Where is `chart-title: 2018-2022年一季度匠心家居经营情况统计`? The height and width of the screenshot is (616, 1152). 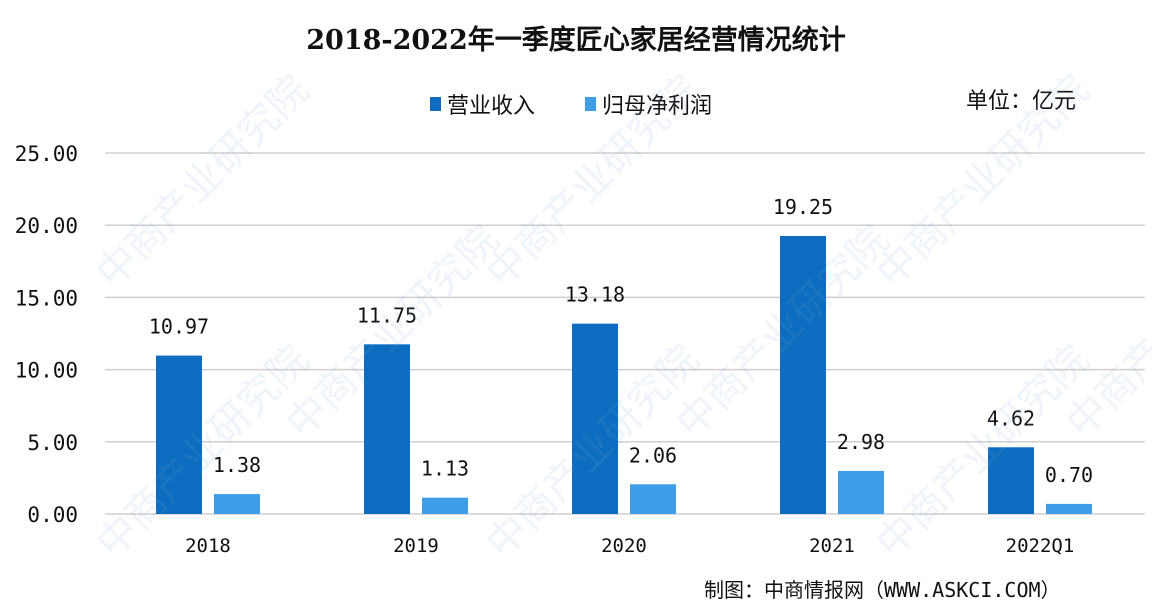 chart-title: 2018-2022年一季度匠心家居经营情况统计 is located at coordinates (576, 40).